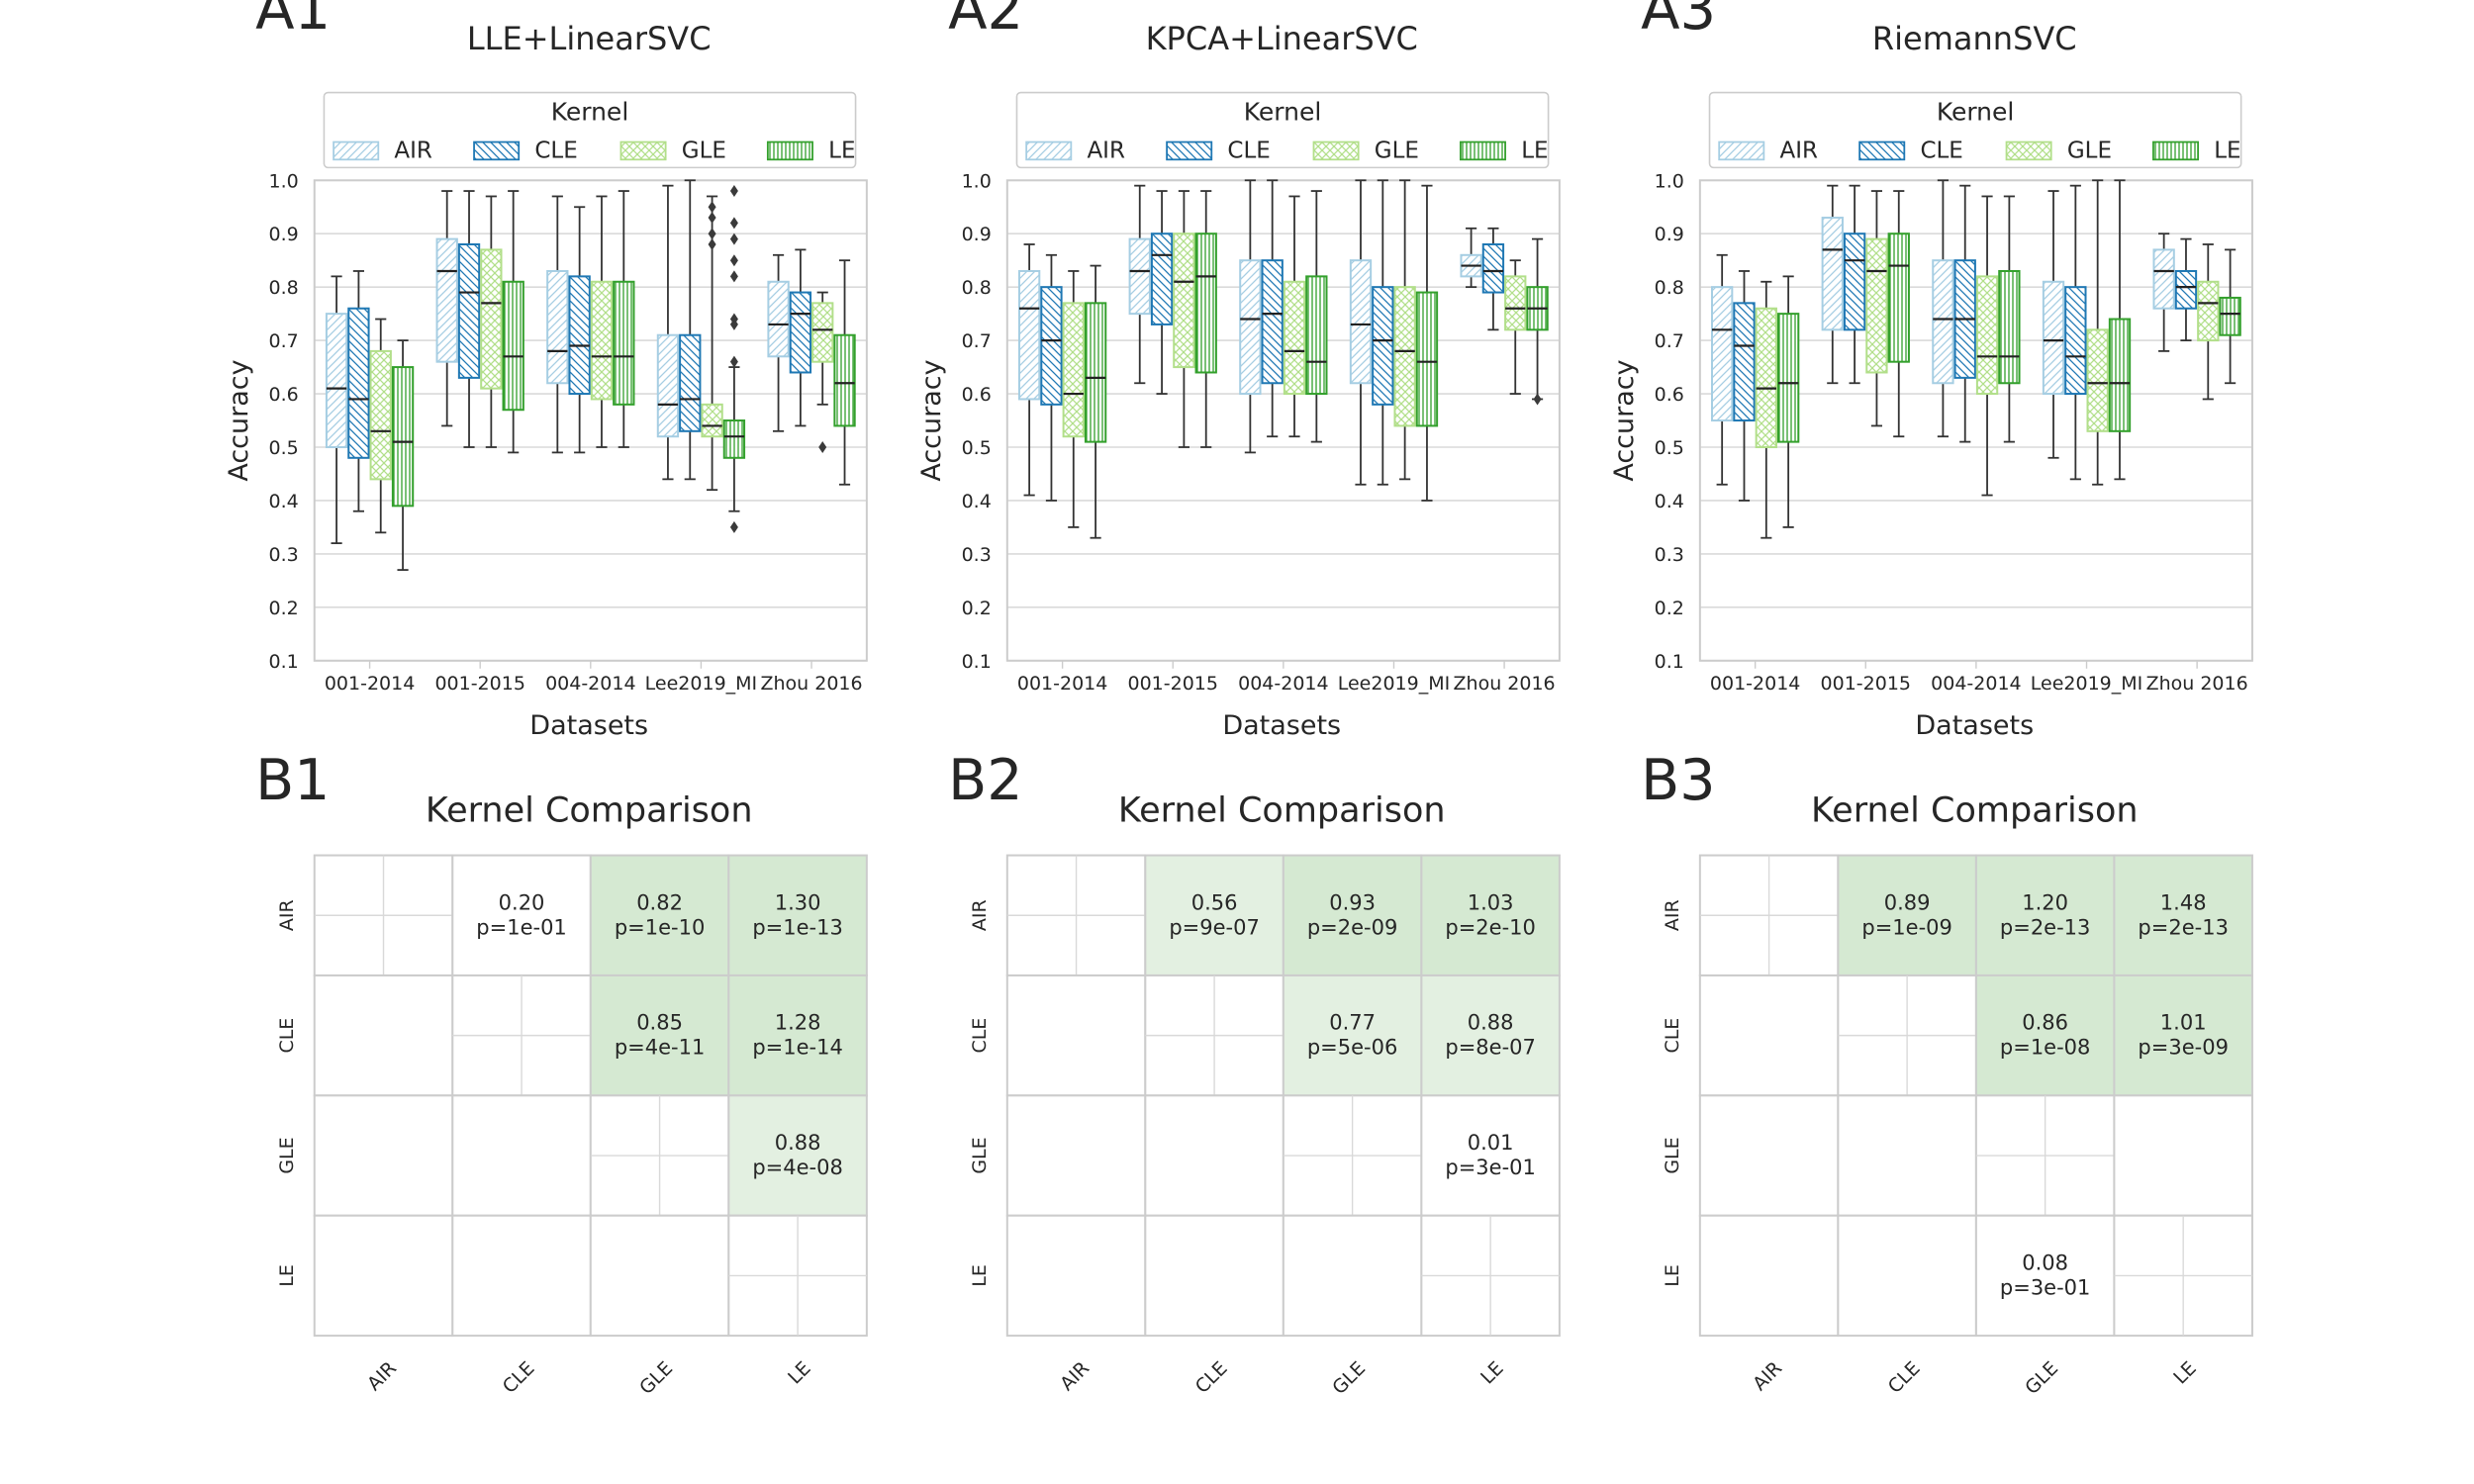 Image resolution: width=2474 pixels, height=1484 pixels. Describe the element at coordinates (1976, 112) in the screenshot. I see `legend-title: Kernel` at that location.